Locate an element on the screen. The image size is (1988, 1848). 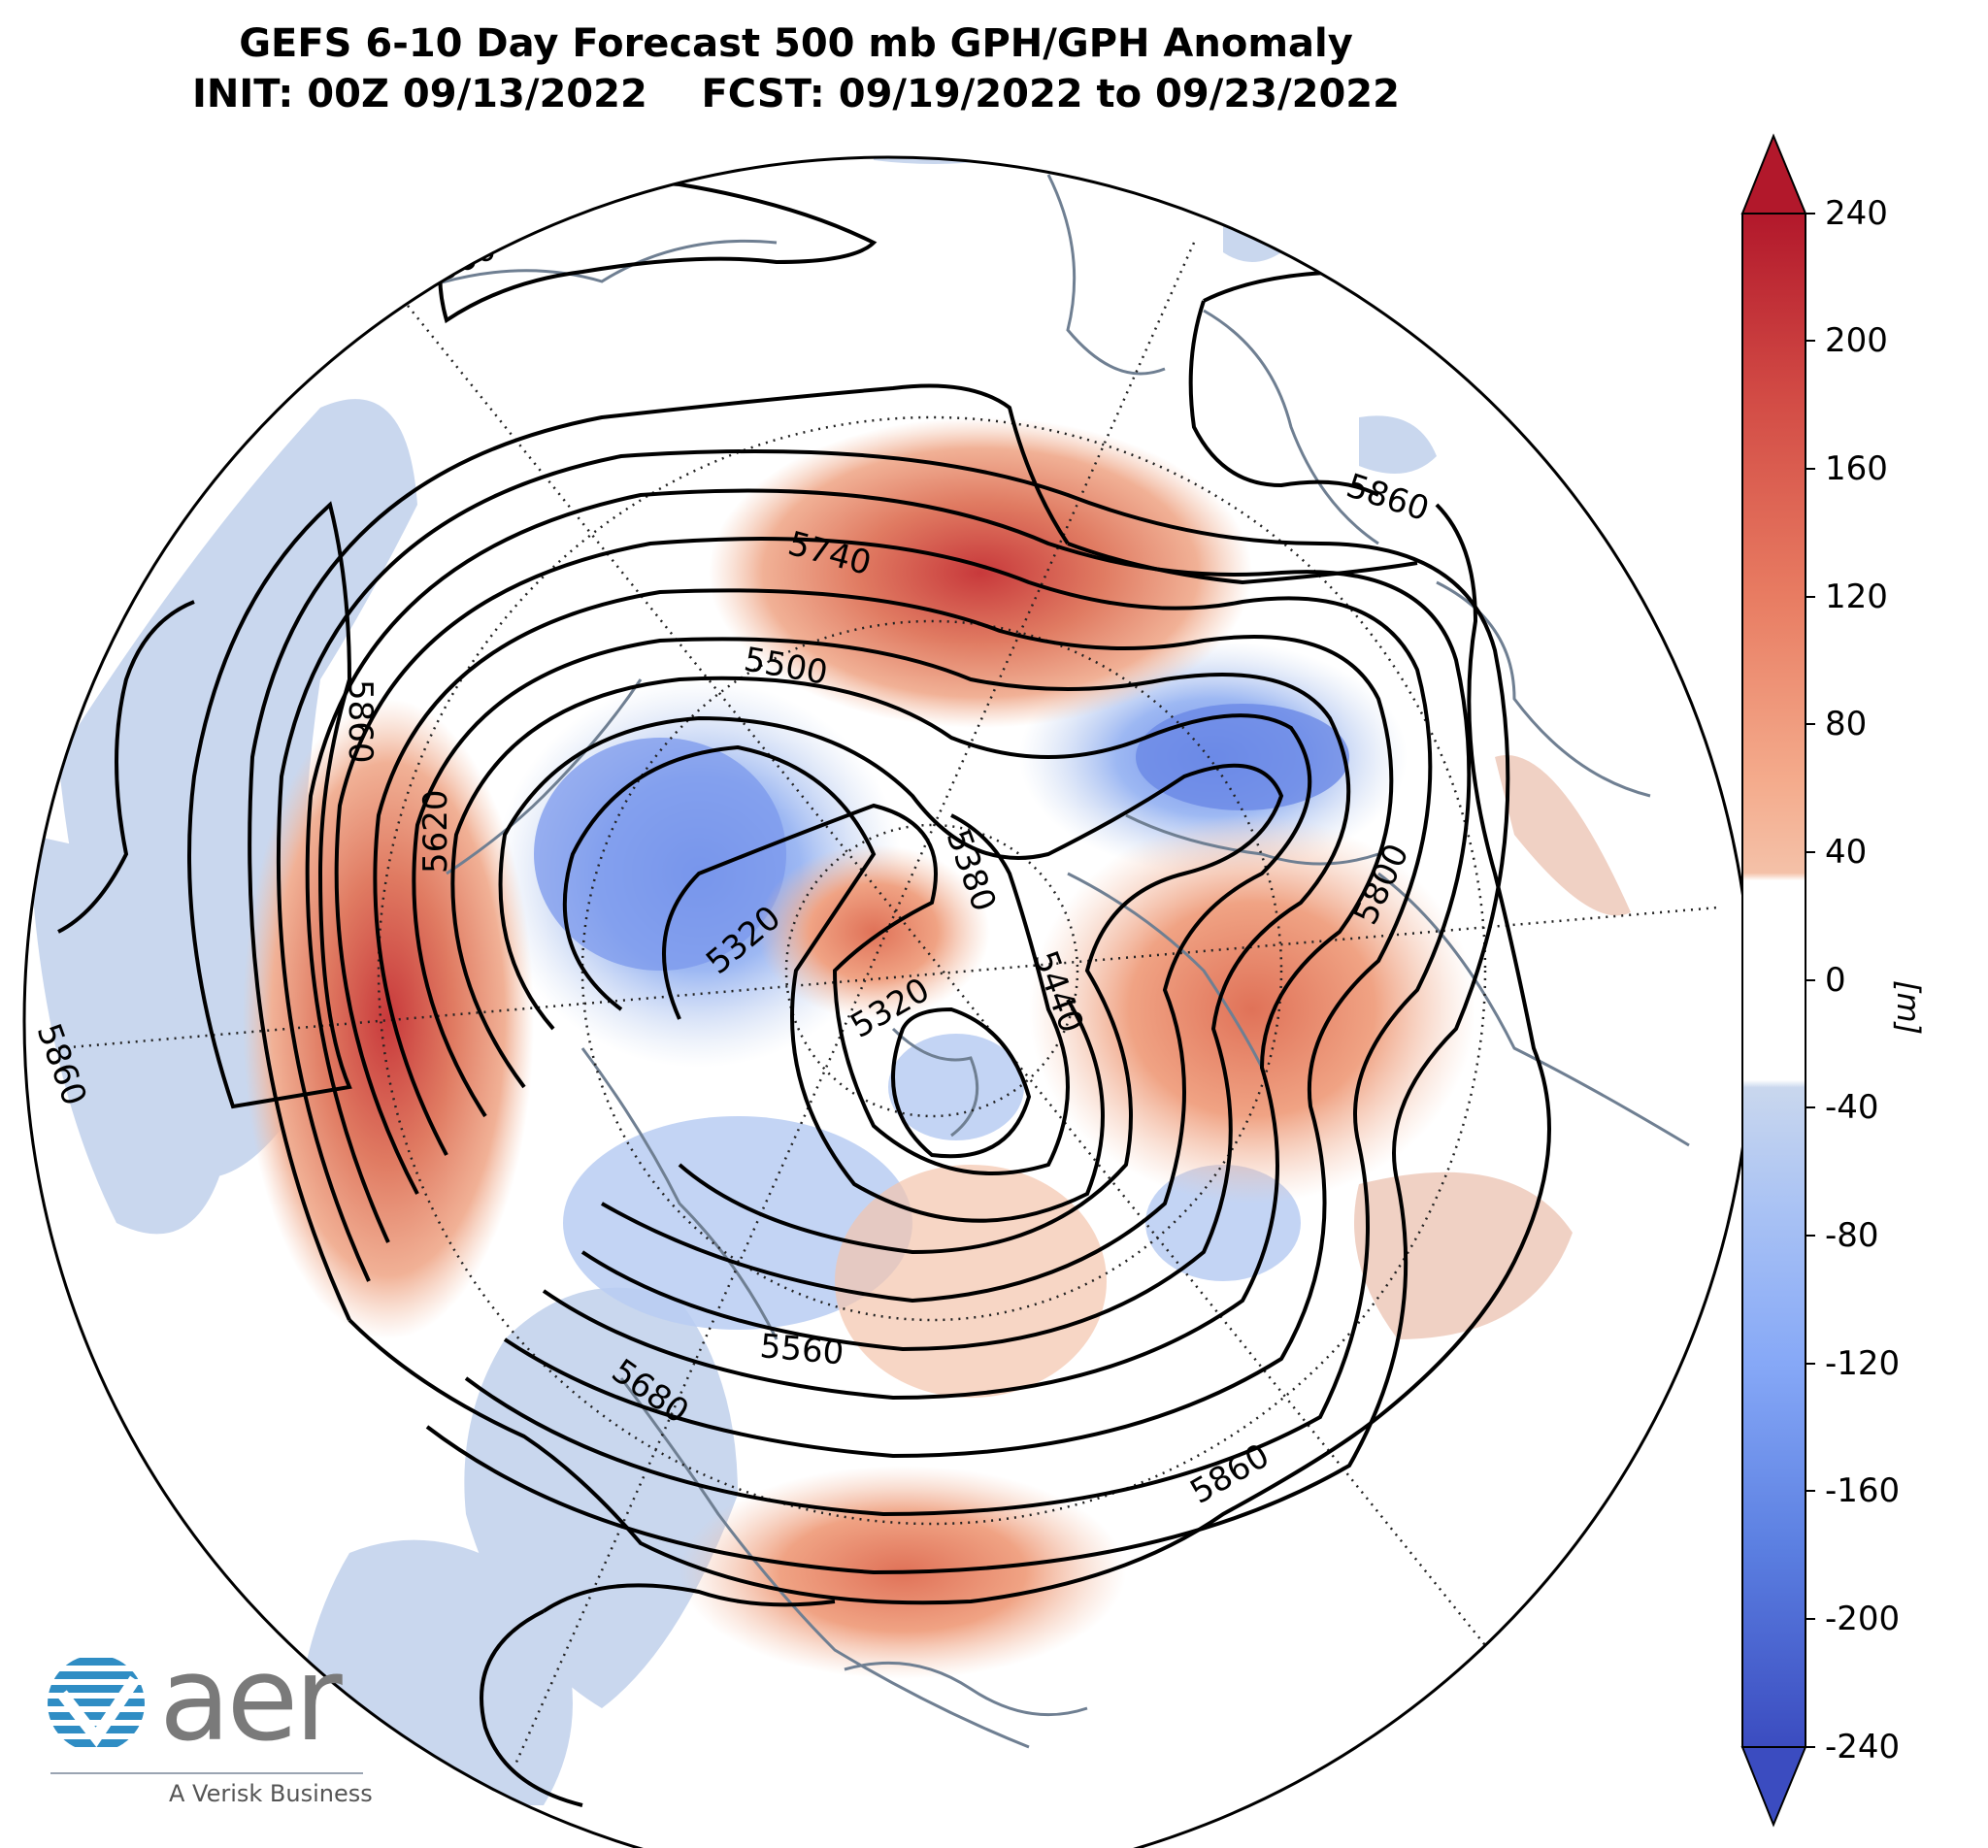
colorbar-tick-label: -120 is located at coordinates (1863, 1363).